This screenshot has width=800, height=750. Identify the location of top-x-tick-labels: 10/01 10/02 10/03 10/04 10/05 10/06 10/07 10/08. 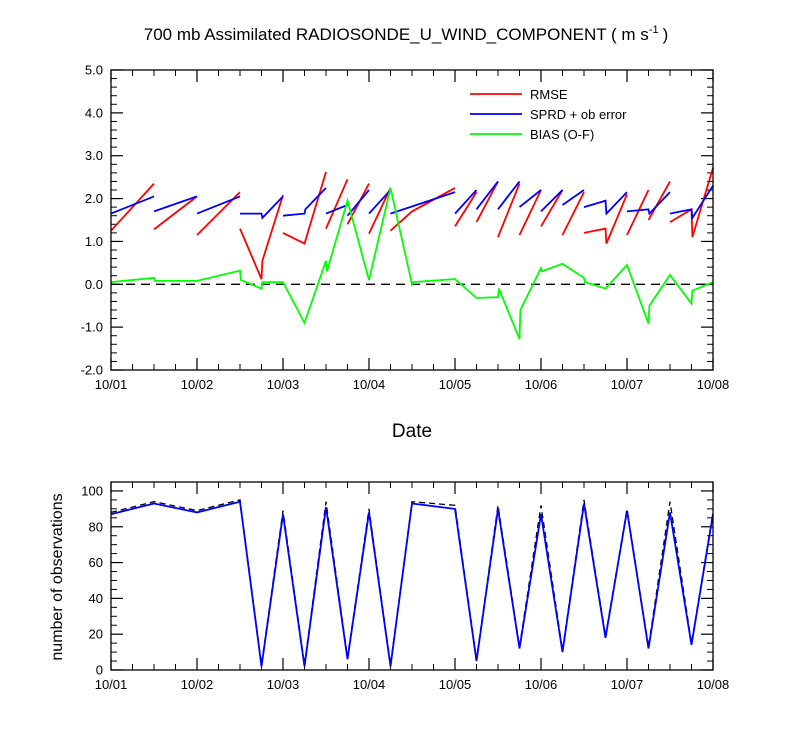
(412, 384).